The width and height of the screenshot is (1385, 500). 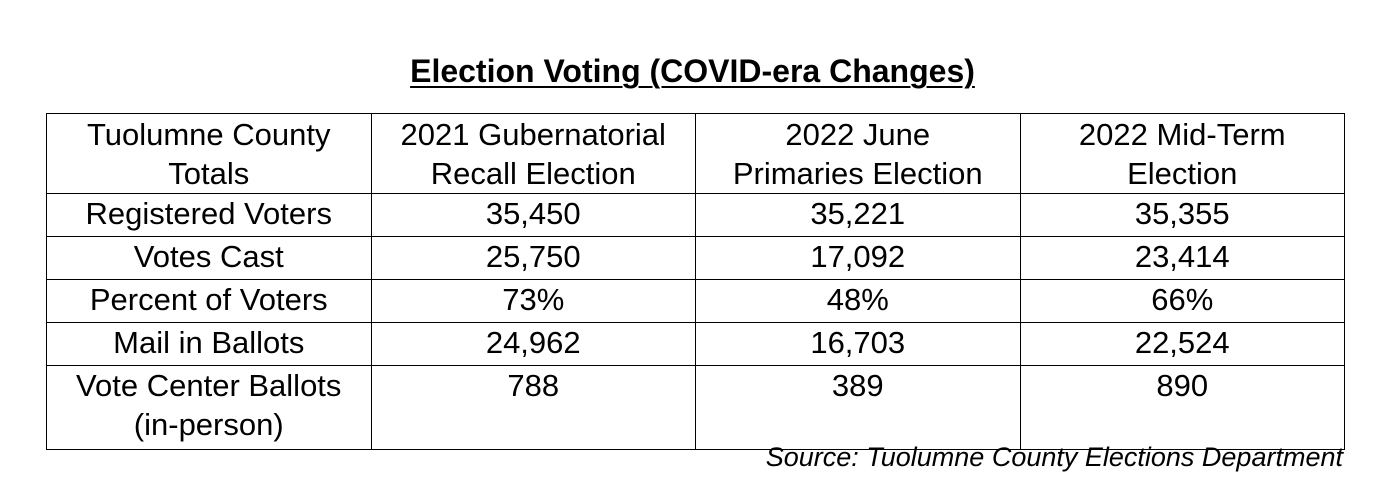 I want to click on cell-text: 16,703, so click(x=858, y=342).